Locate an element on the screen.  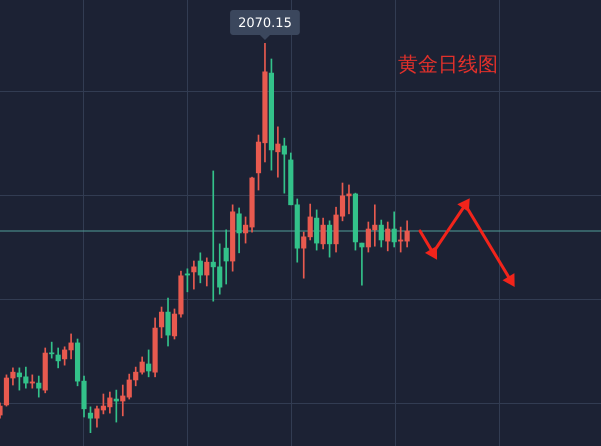
text: 黄金日线图 is located at coordinates (448, 64).